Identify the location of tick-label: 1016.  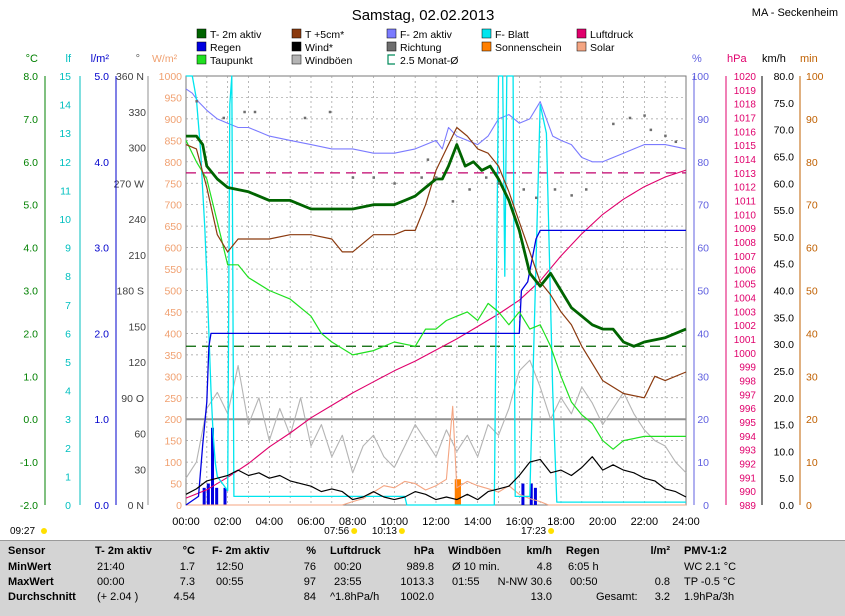
(745, 132).